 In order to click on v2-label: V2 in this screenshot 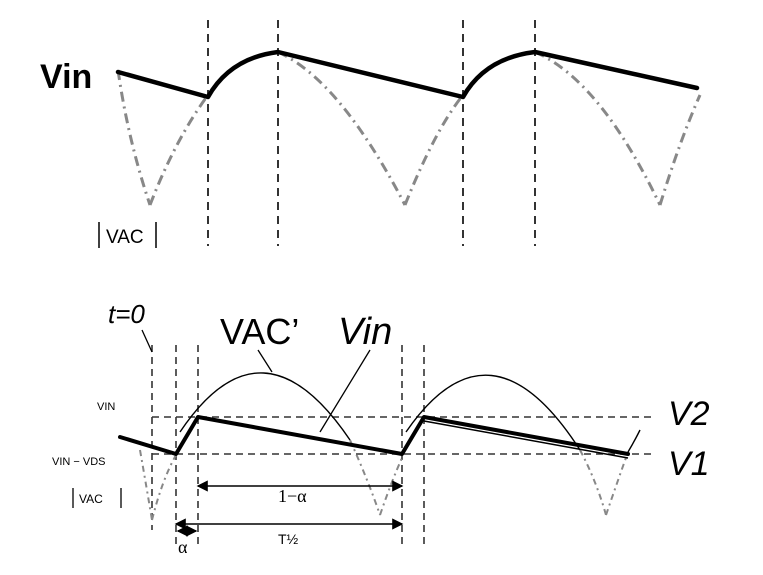, I will do `click(689, 414)`.